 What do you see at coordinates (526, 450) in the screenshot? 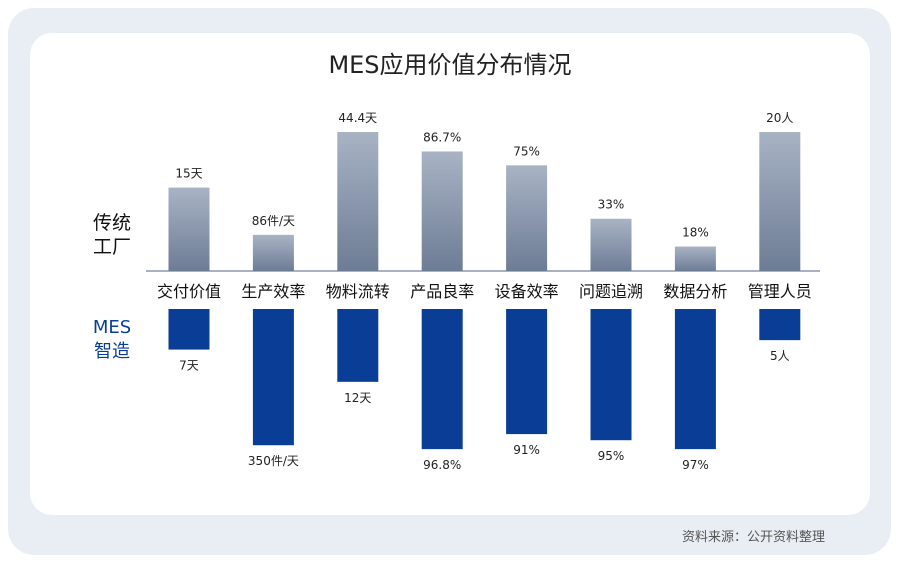
I see `value-label-mes: 91%` at bounding box center [526, 450].